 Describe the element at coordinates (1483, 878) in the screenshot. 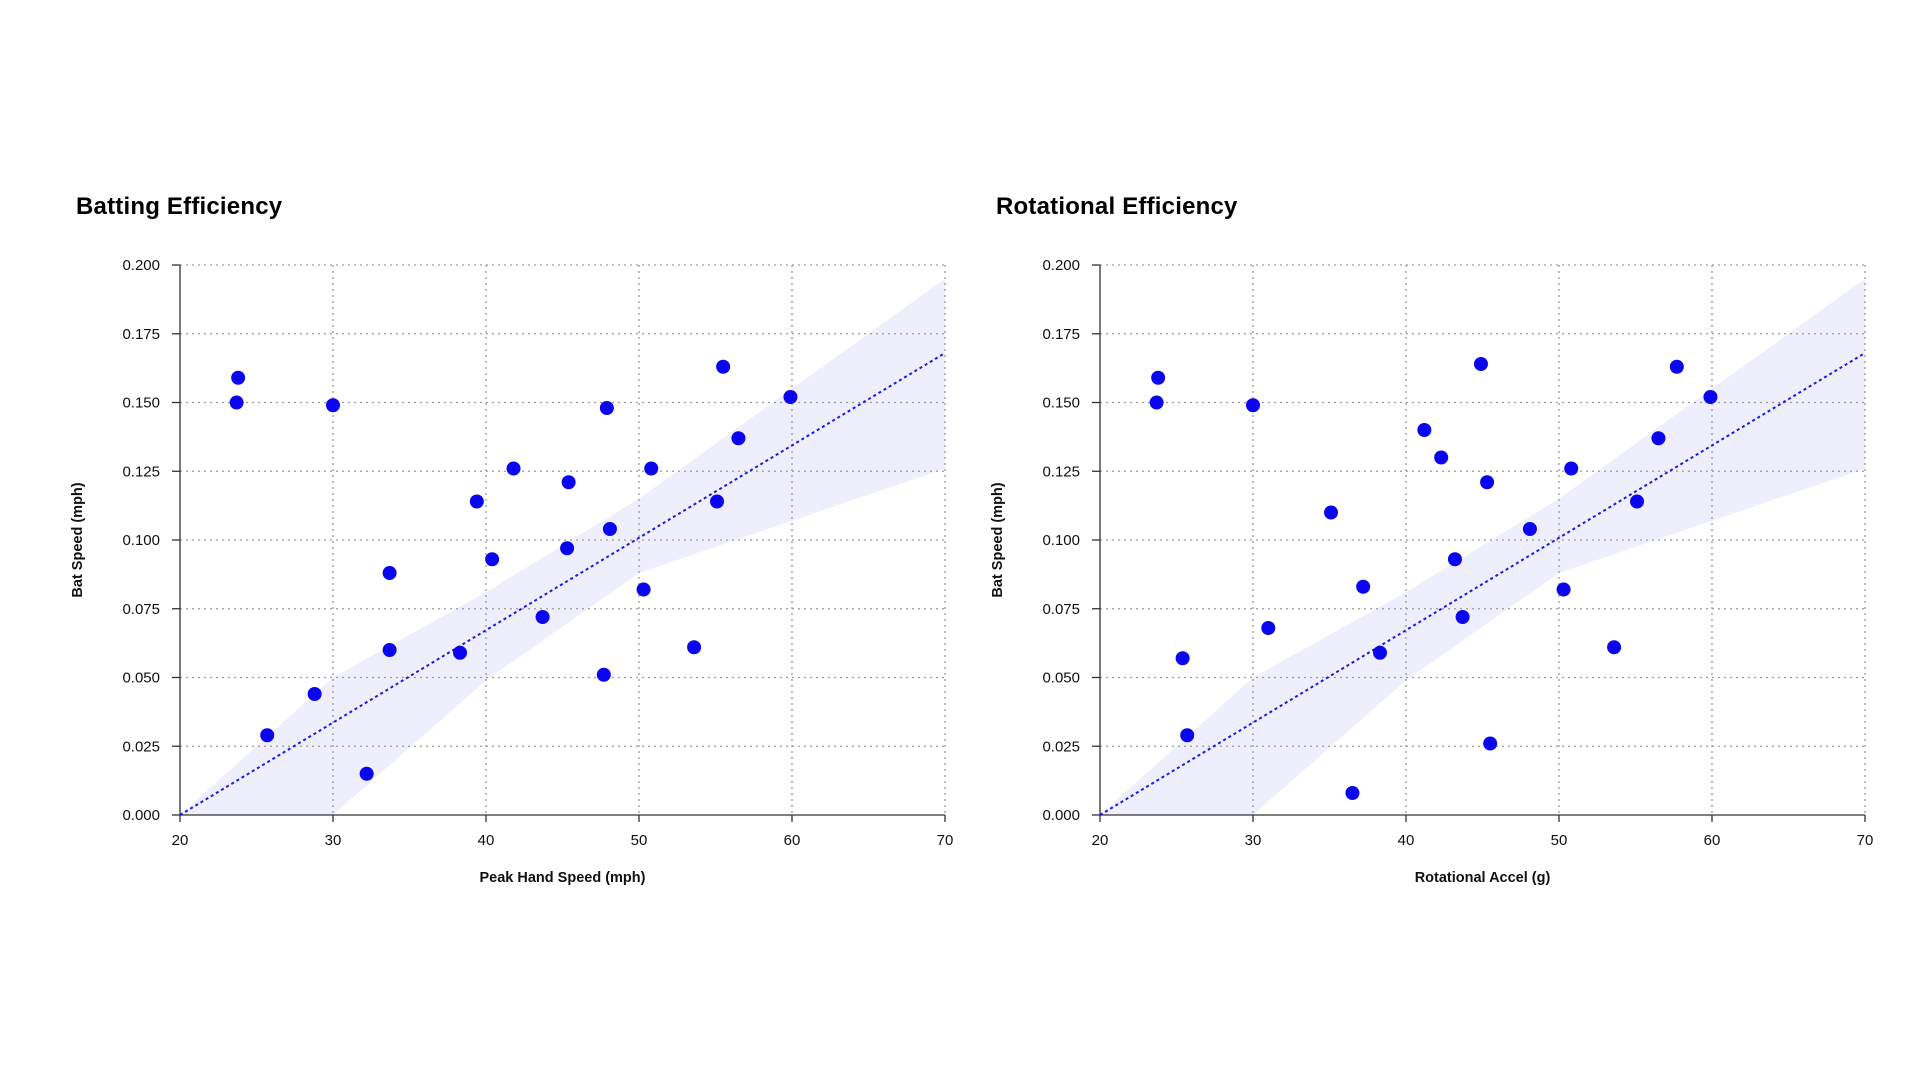

I see `x-axis-label: Rotational Accel (g)` at that location.